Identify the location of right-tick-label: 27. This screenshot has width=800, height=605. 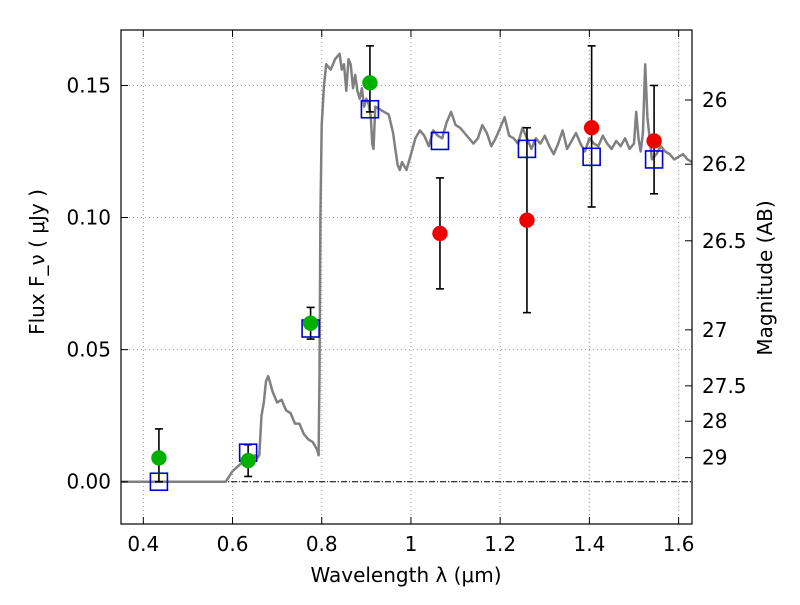
(714, 330).